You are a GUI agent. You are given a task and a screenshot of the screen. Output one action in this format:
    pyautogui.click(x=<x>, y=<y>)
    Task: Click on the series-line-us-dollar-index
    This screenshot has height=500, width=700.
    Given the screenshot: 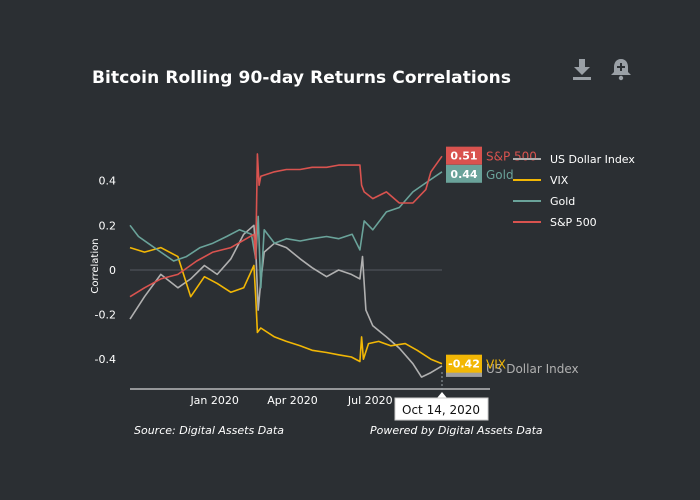 What is the action you would take?
    pyautogui.click(x=286, y=301)
    